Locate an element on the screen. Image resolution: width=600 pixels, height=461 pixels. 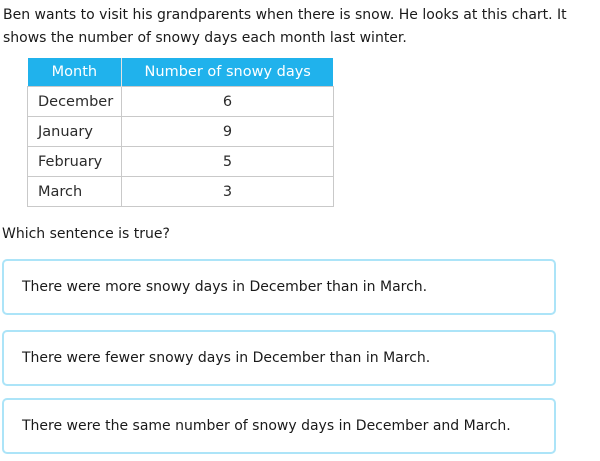
table-row: December 6 is located at coordinates (180, 101).